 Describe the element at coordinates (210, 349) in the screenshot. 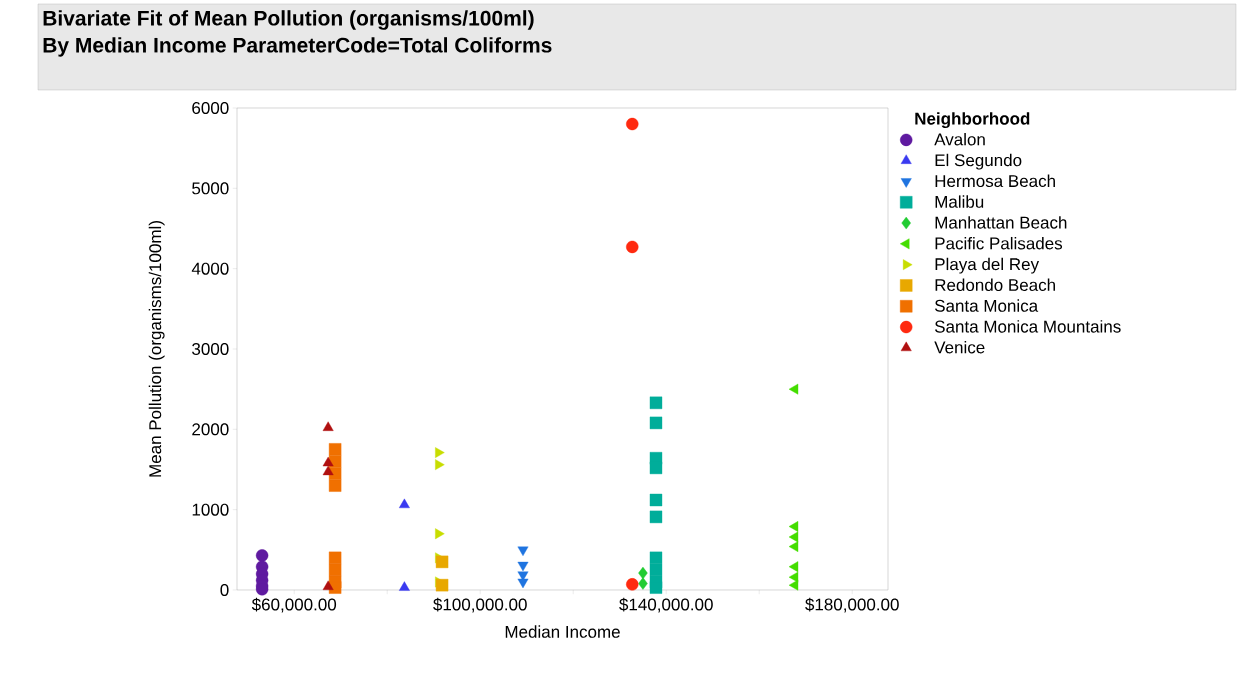

I see `y-tick-label: 3000` at that location.